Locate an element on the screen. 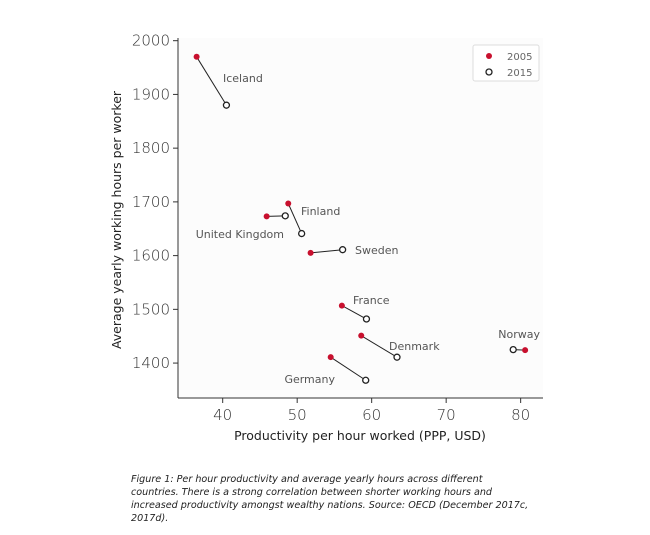 The width and height of the screenshot is (650, 535). y-tick-label: 1900 is located at coordinates (151, 94).